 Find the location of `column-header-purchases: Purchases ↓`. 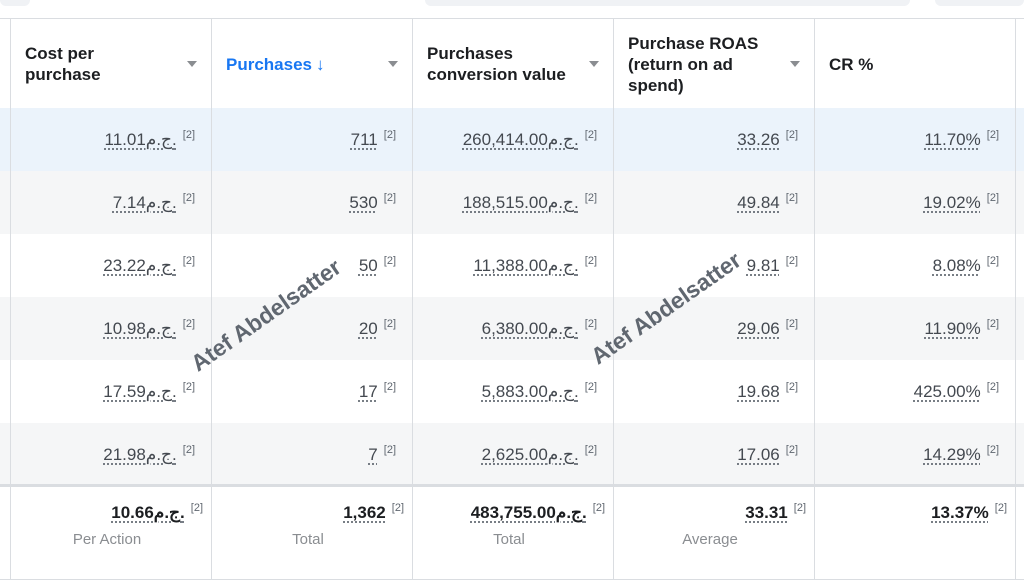

column-header-purchases: Purchases ↓ is located at coordinates (312, 64).